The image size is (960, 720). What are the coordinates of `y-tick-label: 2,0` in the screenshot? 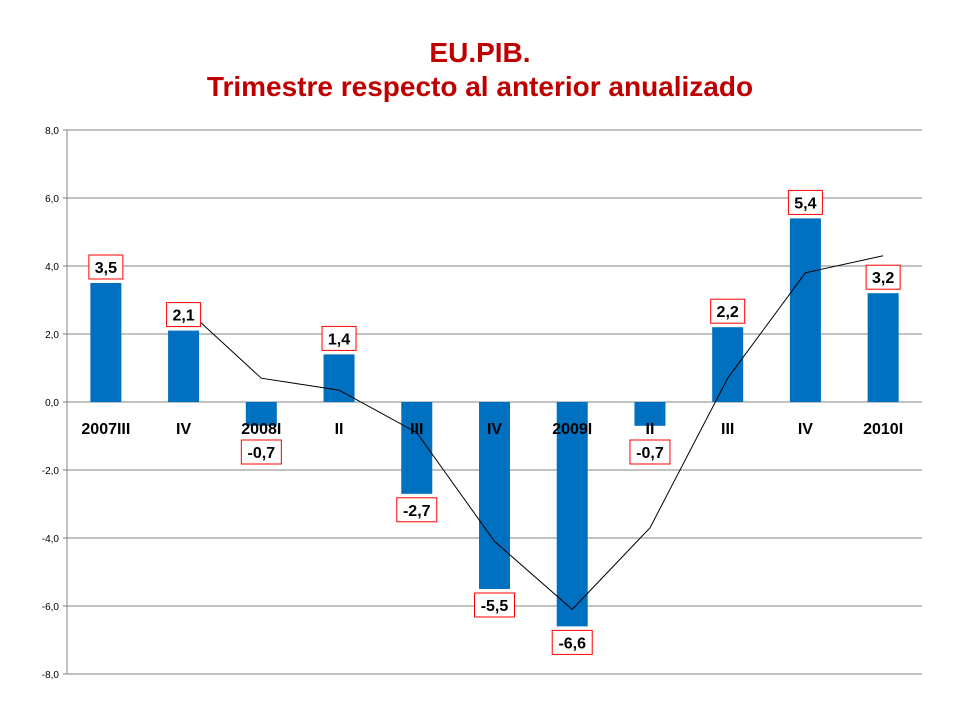 It's located at (52, 335).